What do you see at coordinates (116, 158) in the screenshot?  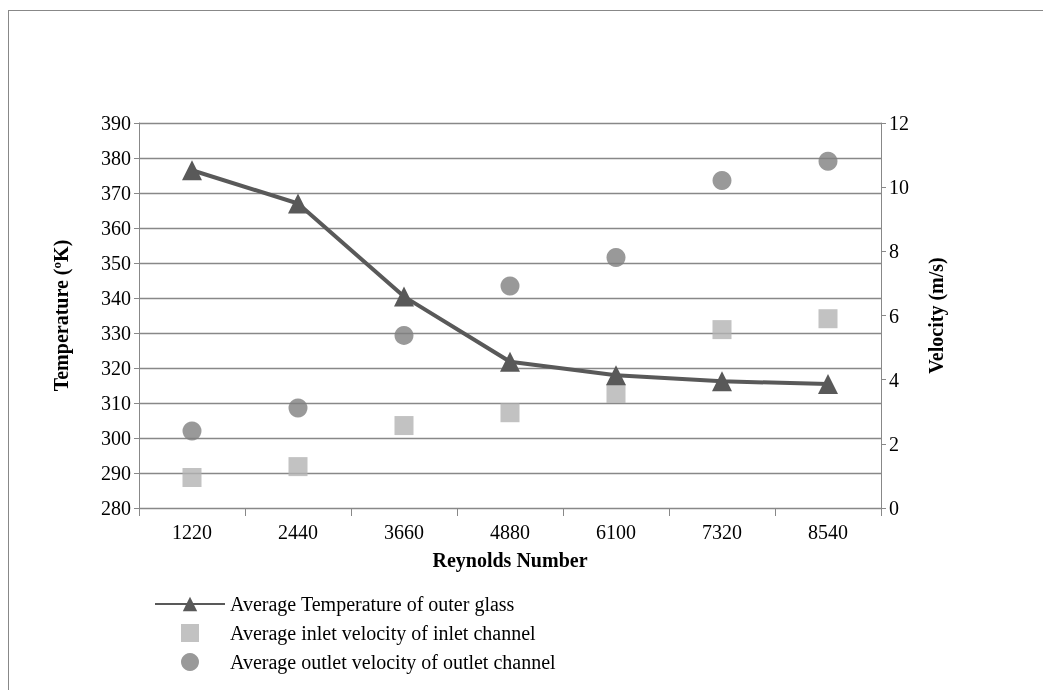 I see `y-tick-label: 380` at bounding box center [116, 158].